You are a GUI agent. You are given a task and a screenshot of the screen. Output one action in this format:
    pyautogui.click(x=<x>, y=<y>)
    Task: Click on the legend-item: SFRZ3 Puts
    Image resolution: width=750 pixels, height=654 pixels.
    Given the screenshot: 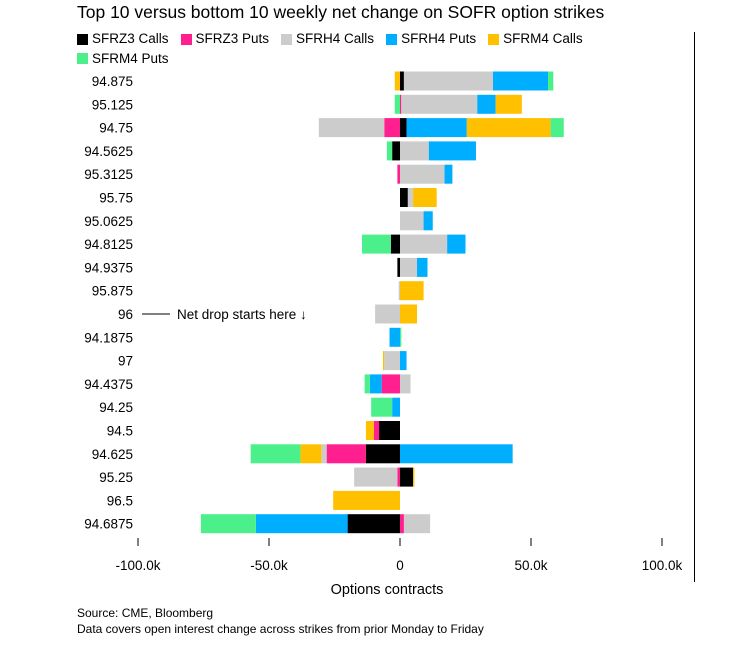 What is the action you would take?
    pyautogui.click(x=225, y=39)
    